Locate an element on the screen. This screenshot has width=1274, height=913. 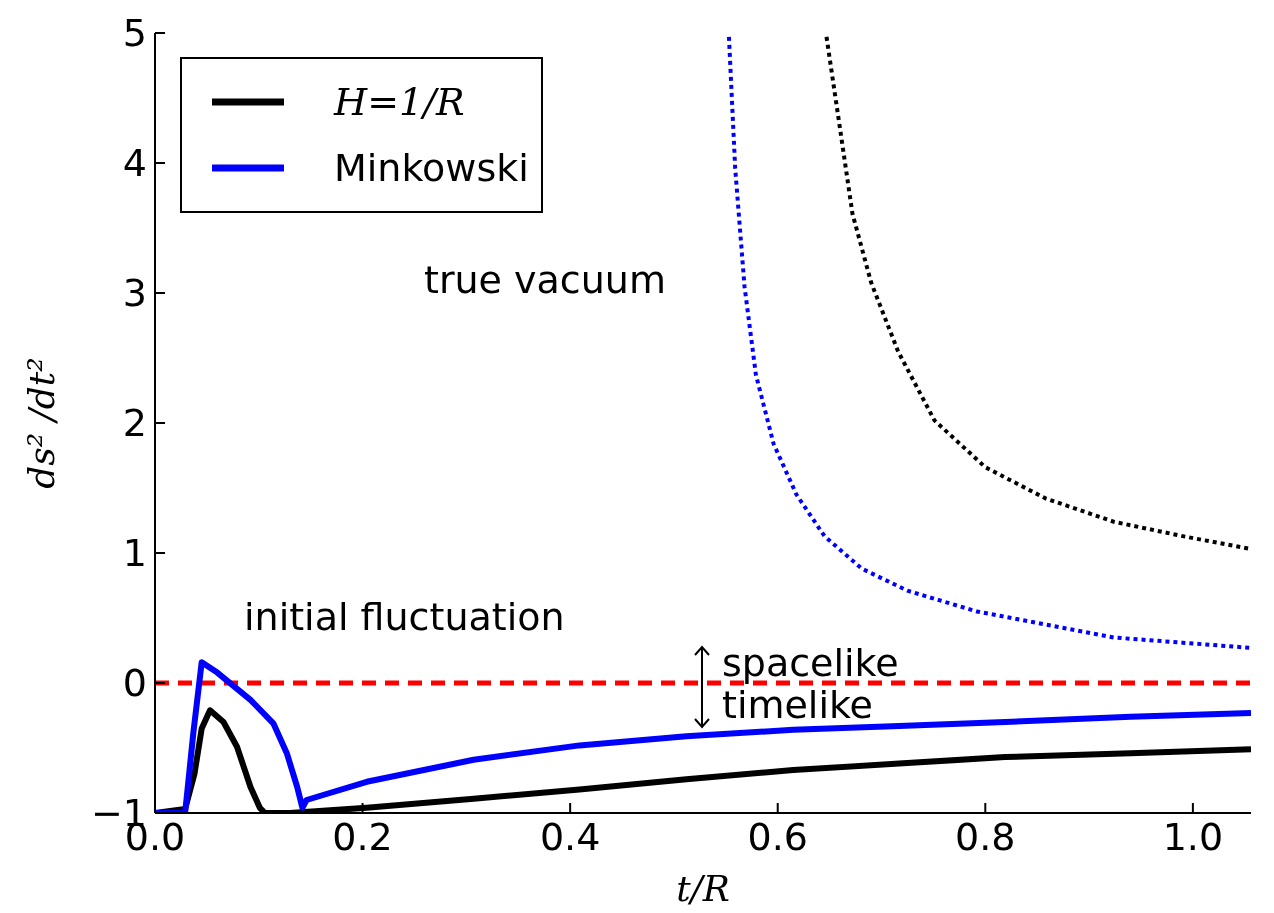
annotation: timelike is located at coordinates (797, 705).